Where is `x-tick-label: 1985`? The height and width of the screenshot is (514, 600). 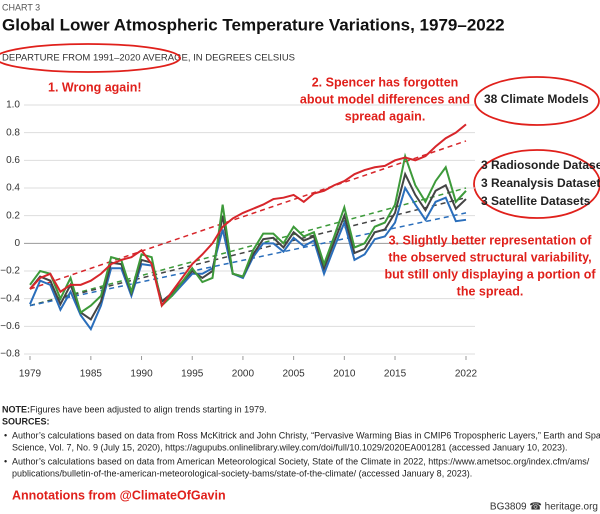 x-tick-label: 1985 is located at coordinates (91, 374).